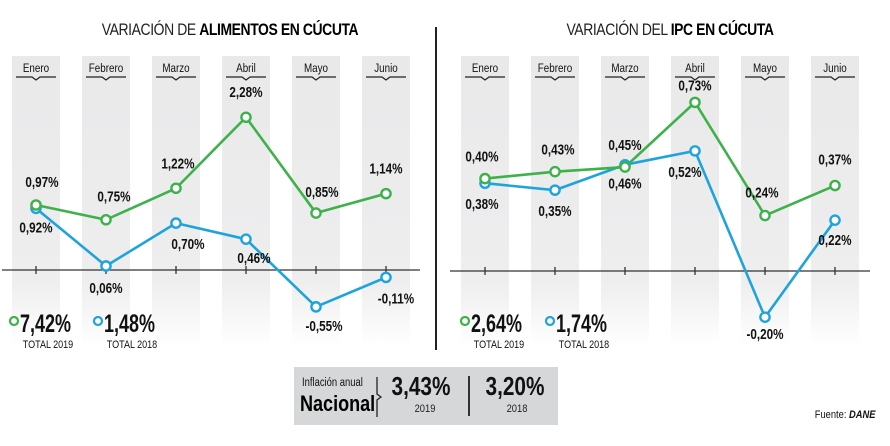 The image size is (890, 446). I want to click on data-label: -0,11%, so click(396, 298).